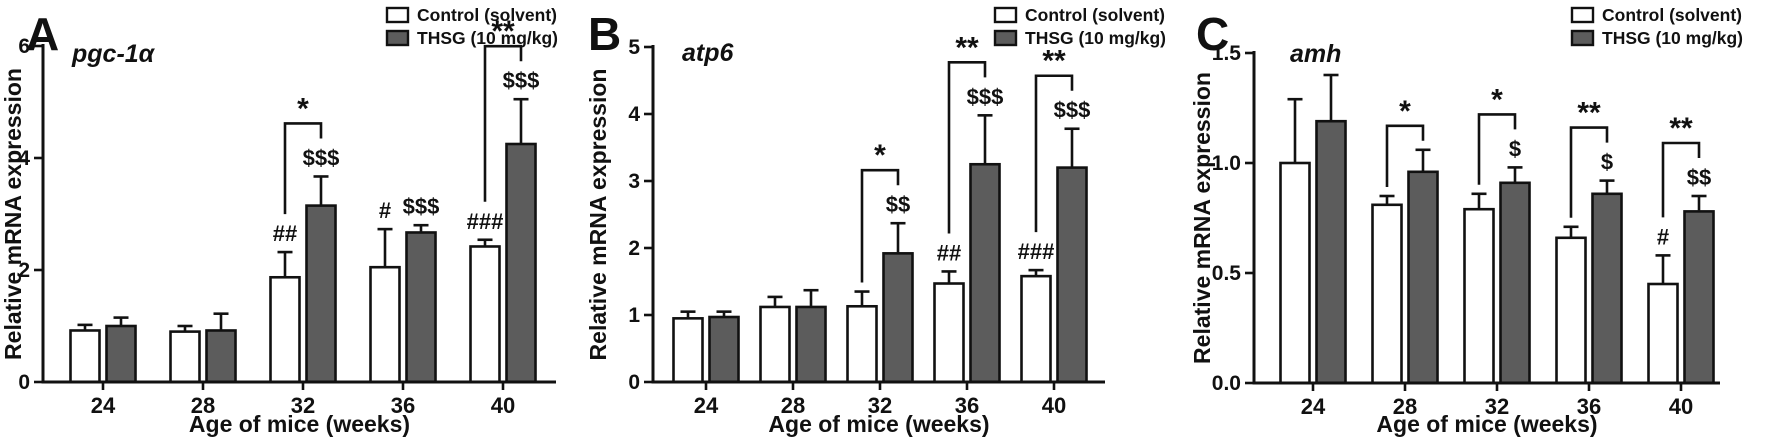  I want to click on bar-group-32-control: ##, so click(285, 302).